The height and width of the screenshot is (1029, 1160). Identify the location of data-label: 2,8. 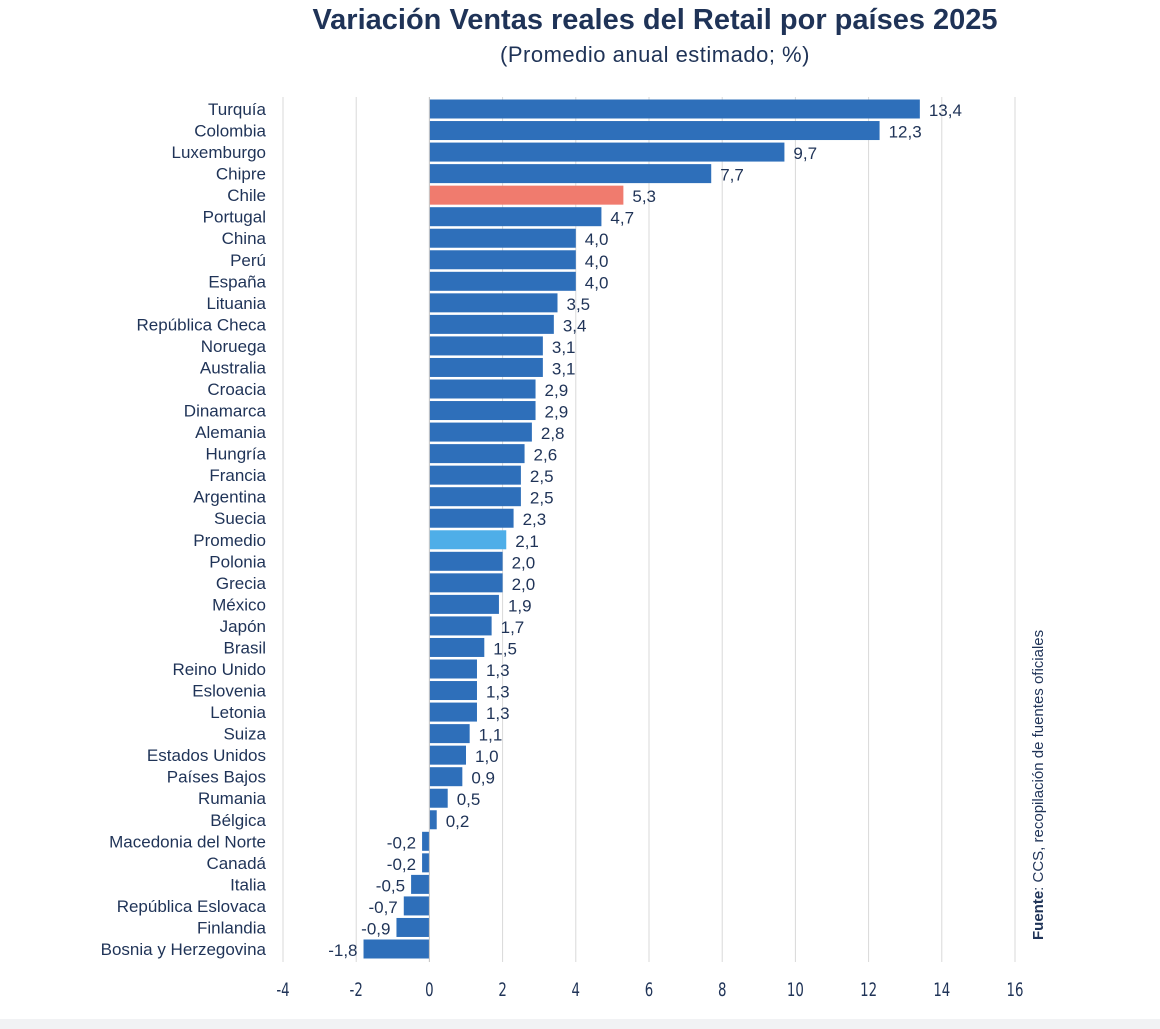
(553, 433).